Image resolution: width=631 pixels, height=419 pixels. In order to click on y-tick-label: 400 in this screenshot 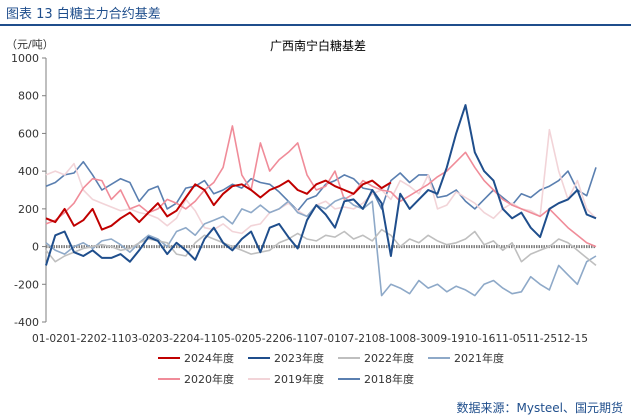, I will do `click(28, 171)`.